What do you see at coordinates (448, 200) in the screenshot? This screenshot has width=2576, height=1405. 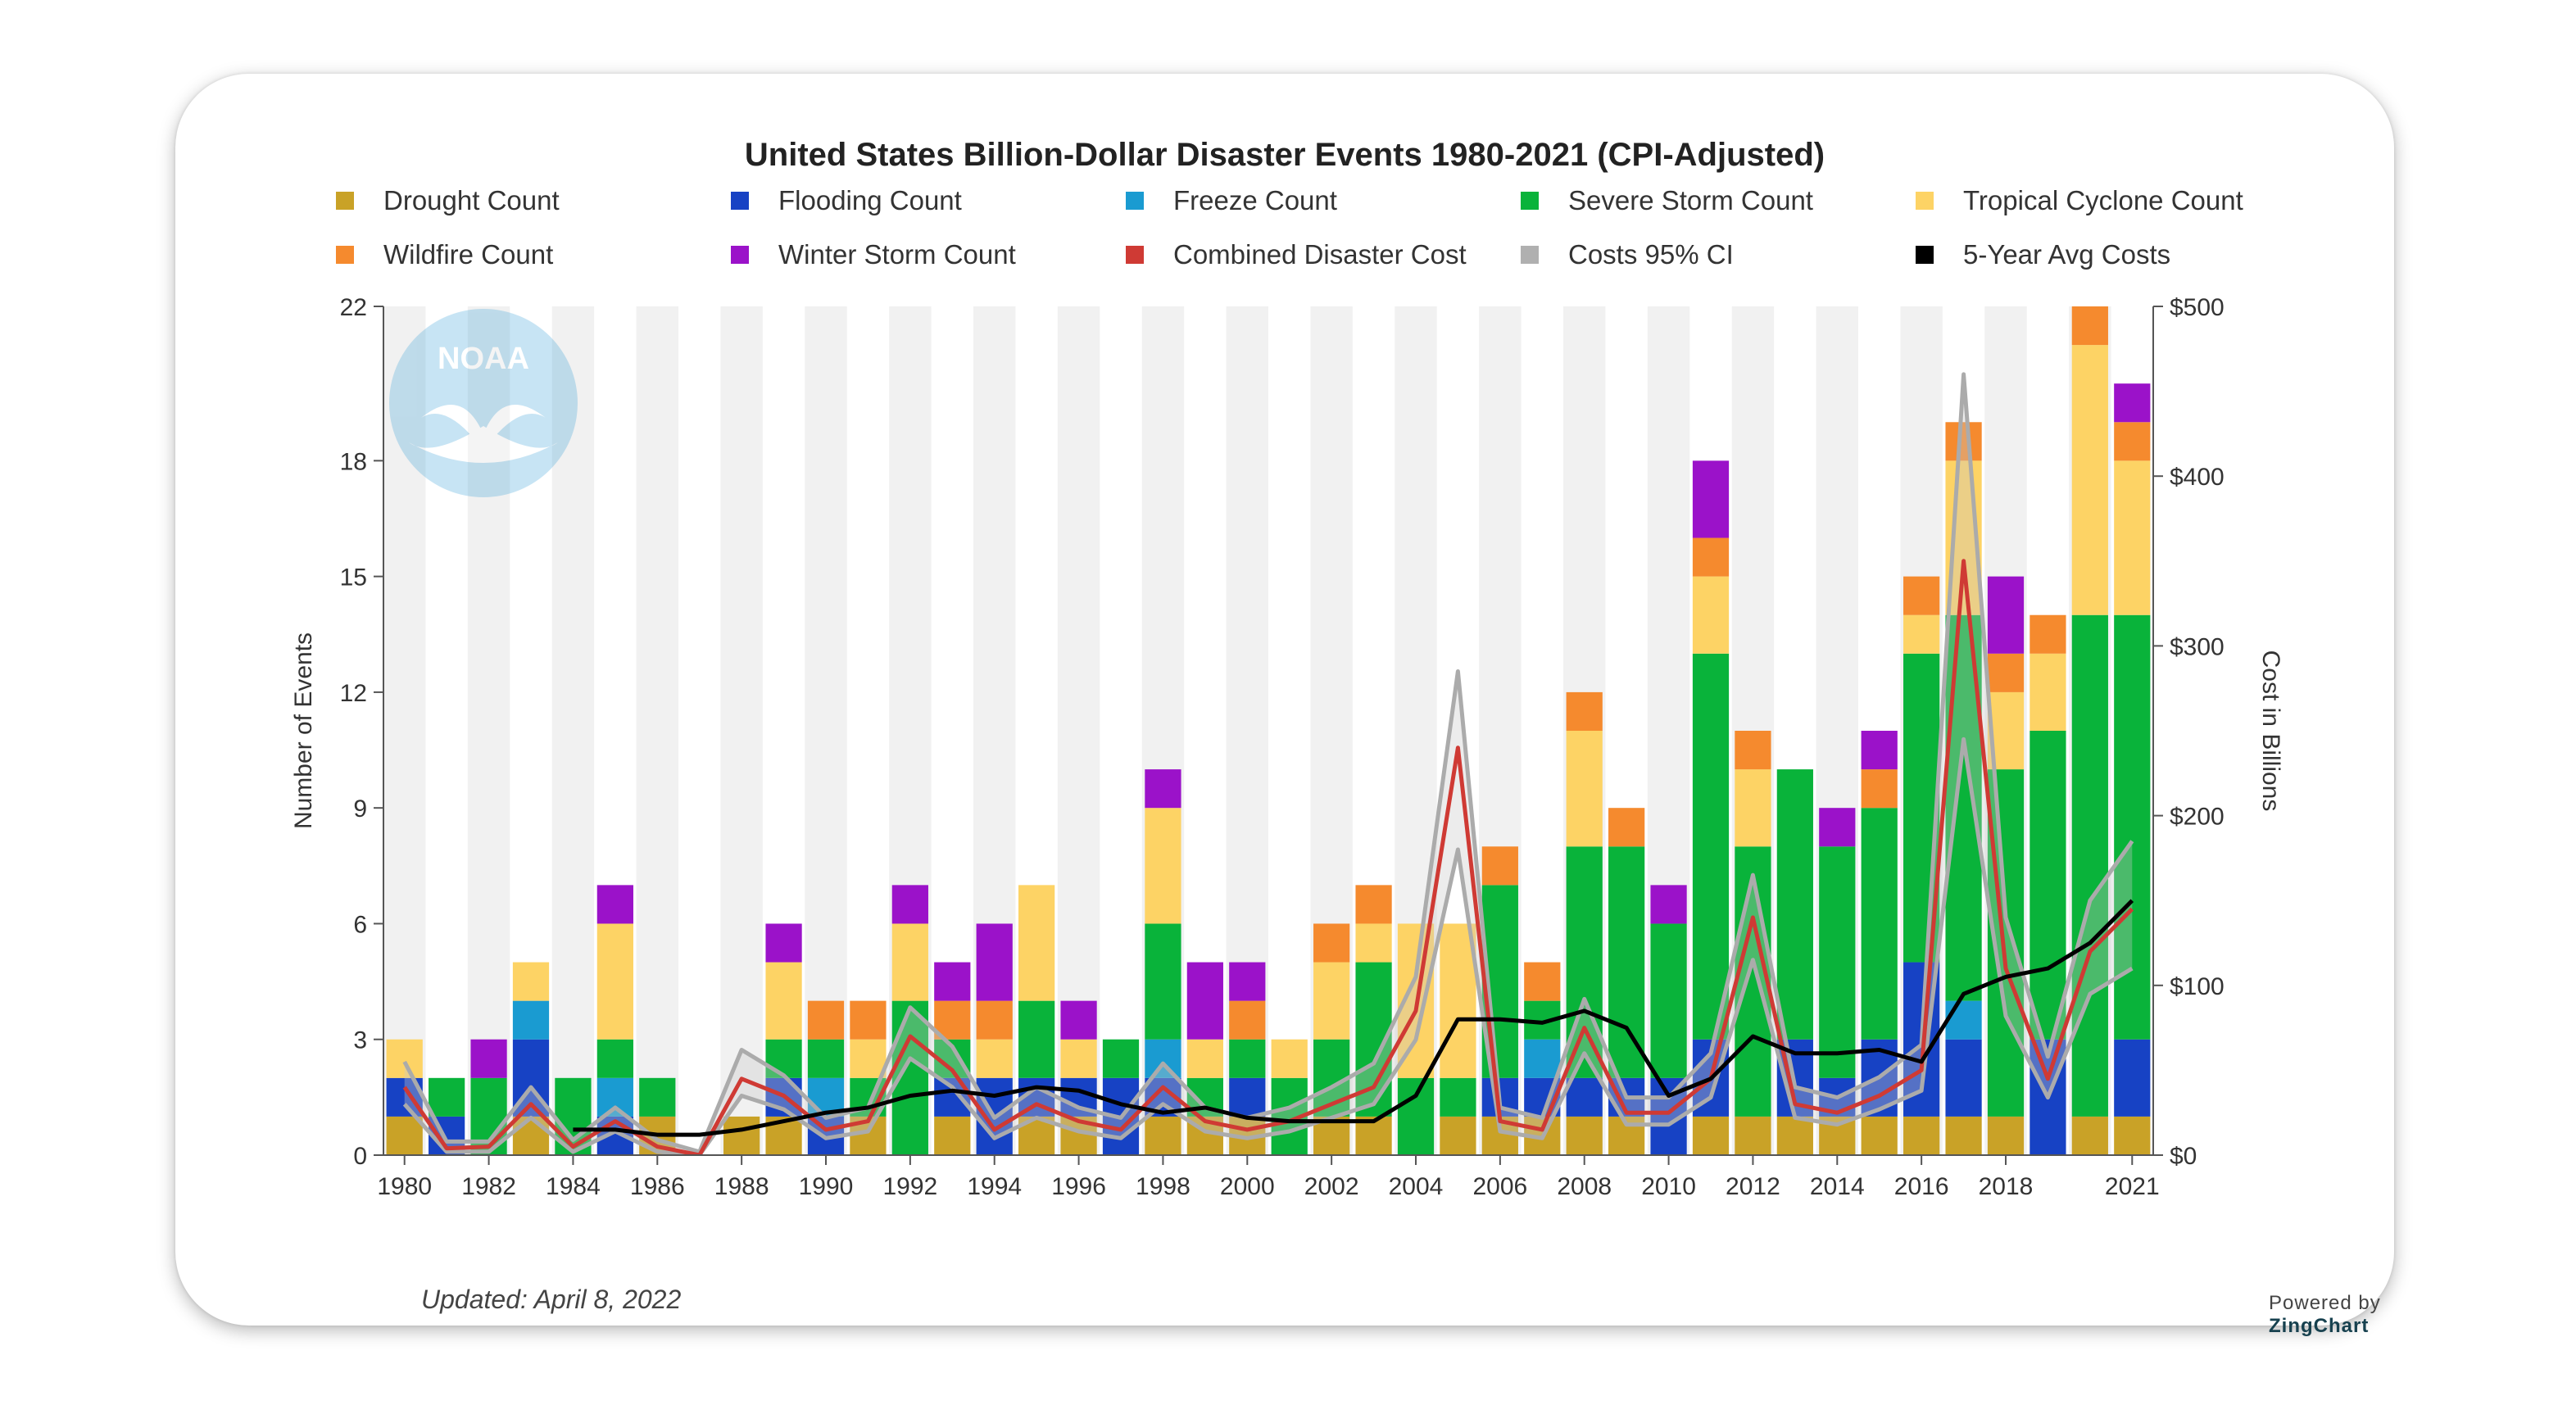 I see `legend-item: Drought Count` at bounding box center [448, 200].